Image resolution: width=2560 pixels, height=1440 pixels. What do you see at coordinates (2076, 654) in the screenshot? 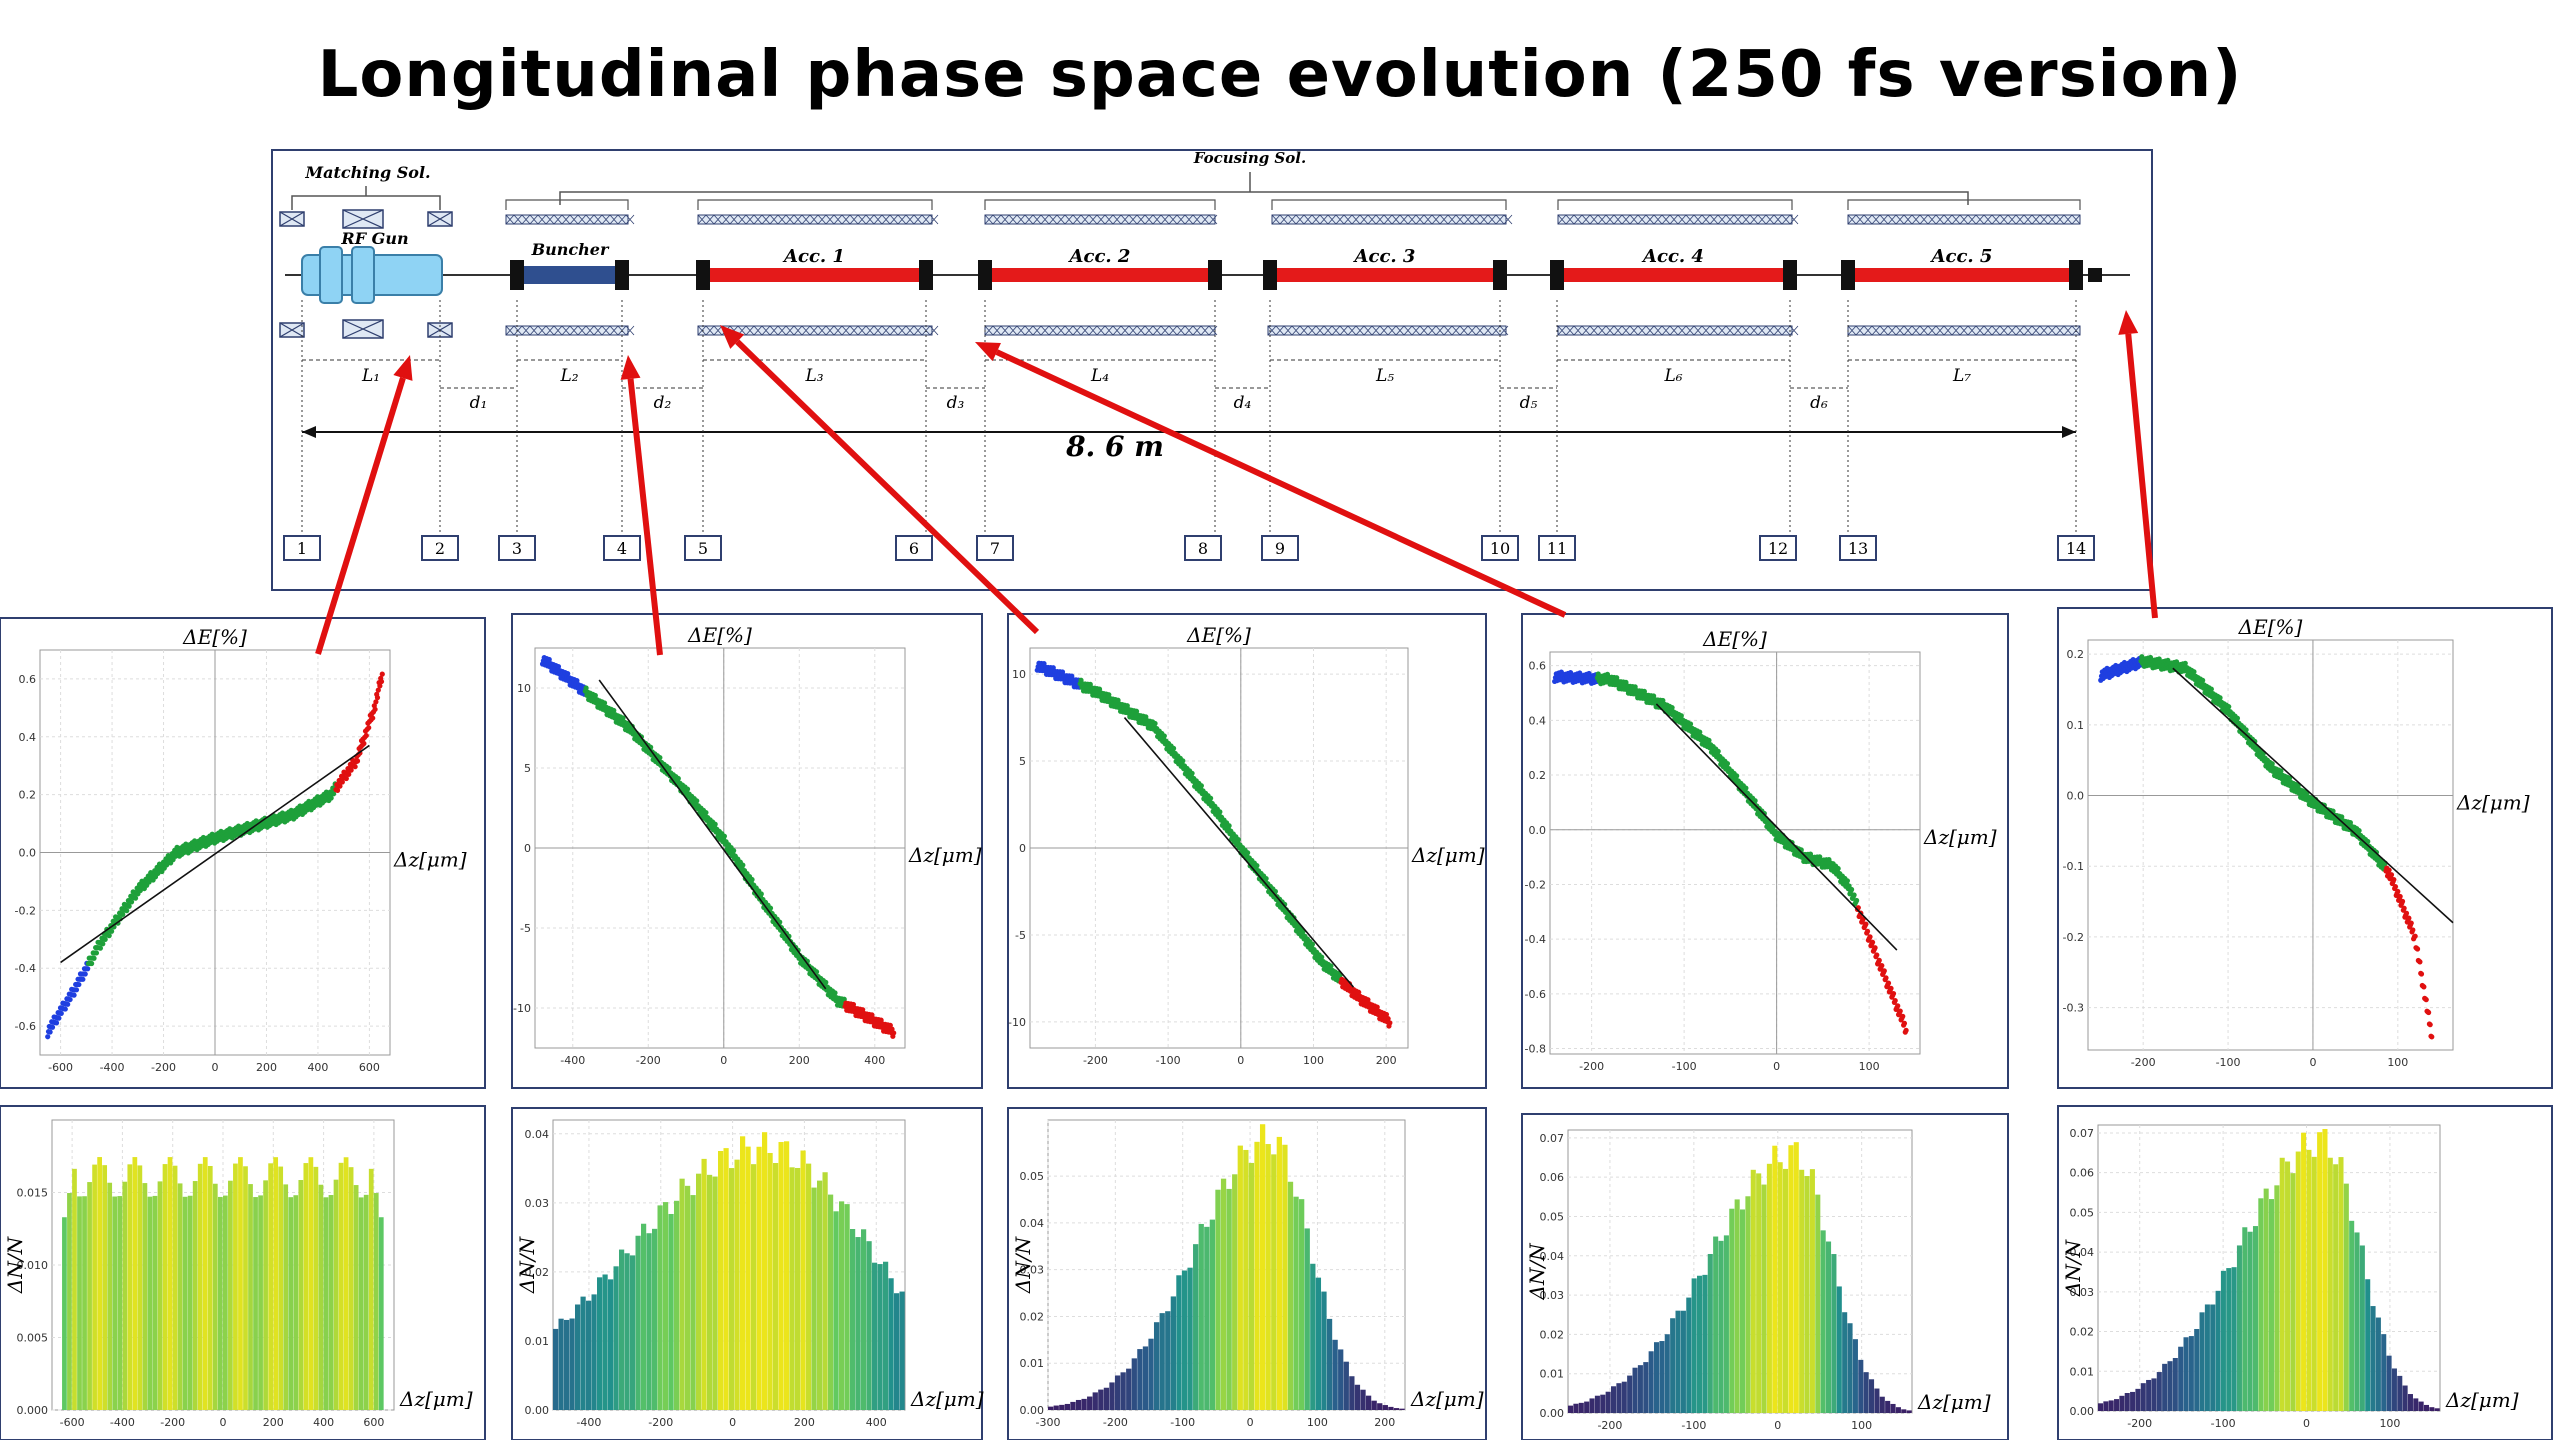
I see `y-tick-label: 0.2` at bounding box center [2076, 654].